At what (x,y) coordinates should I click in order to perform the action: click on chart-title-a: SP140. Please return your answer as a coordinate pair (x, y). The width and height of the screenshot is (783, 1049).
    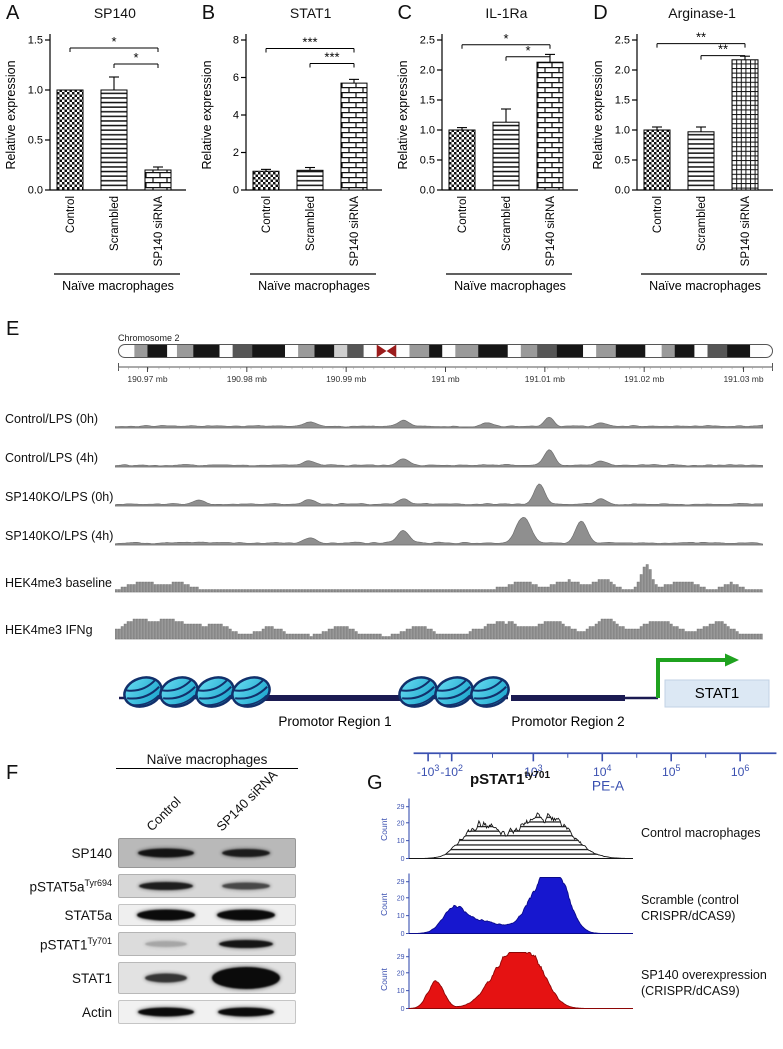
    Looking at the image, I should click on (114, 13).